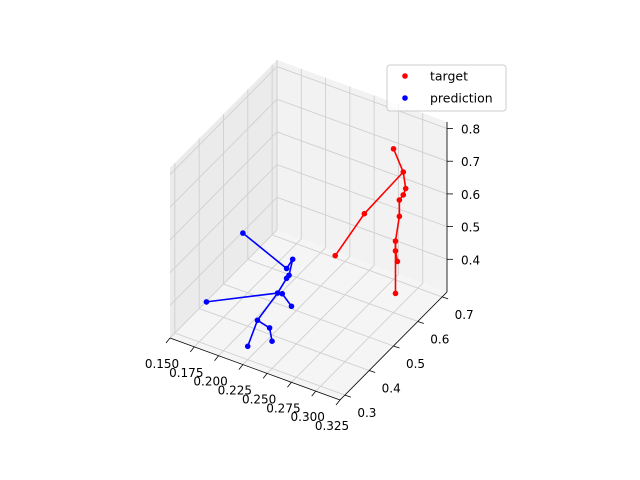 The height and width of the screenshot is (480, 640). What do you see at coordinates (470, 162) in the screenshot?
I see `z-tick-label: 0.7` at bounding box center [470, 162].